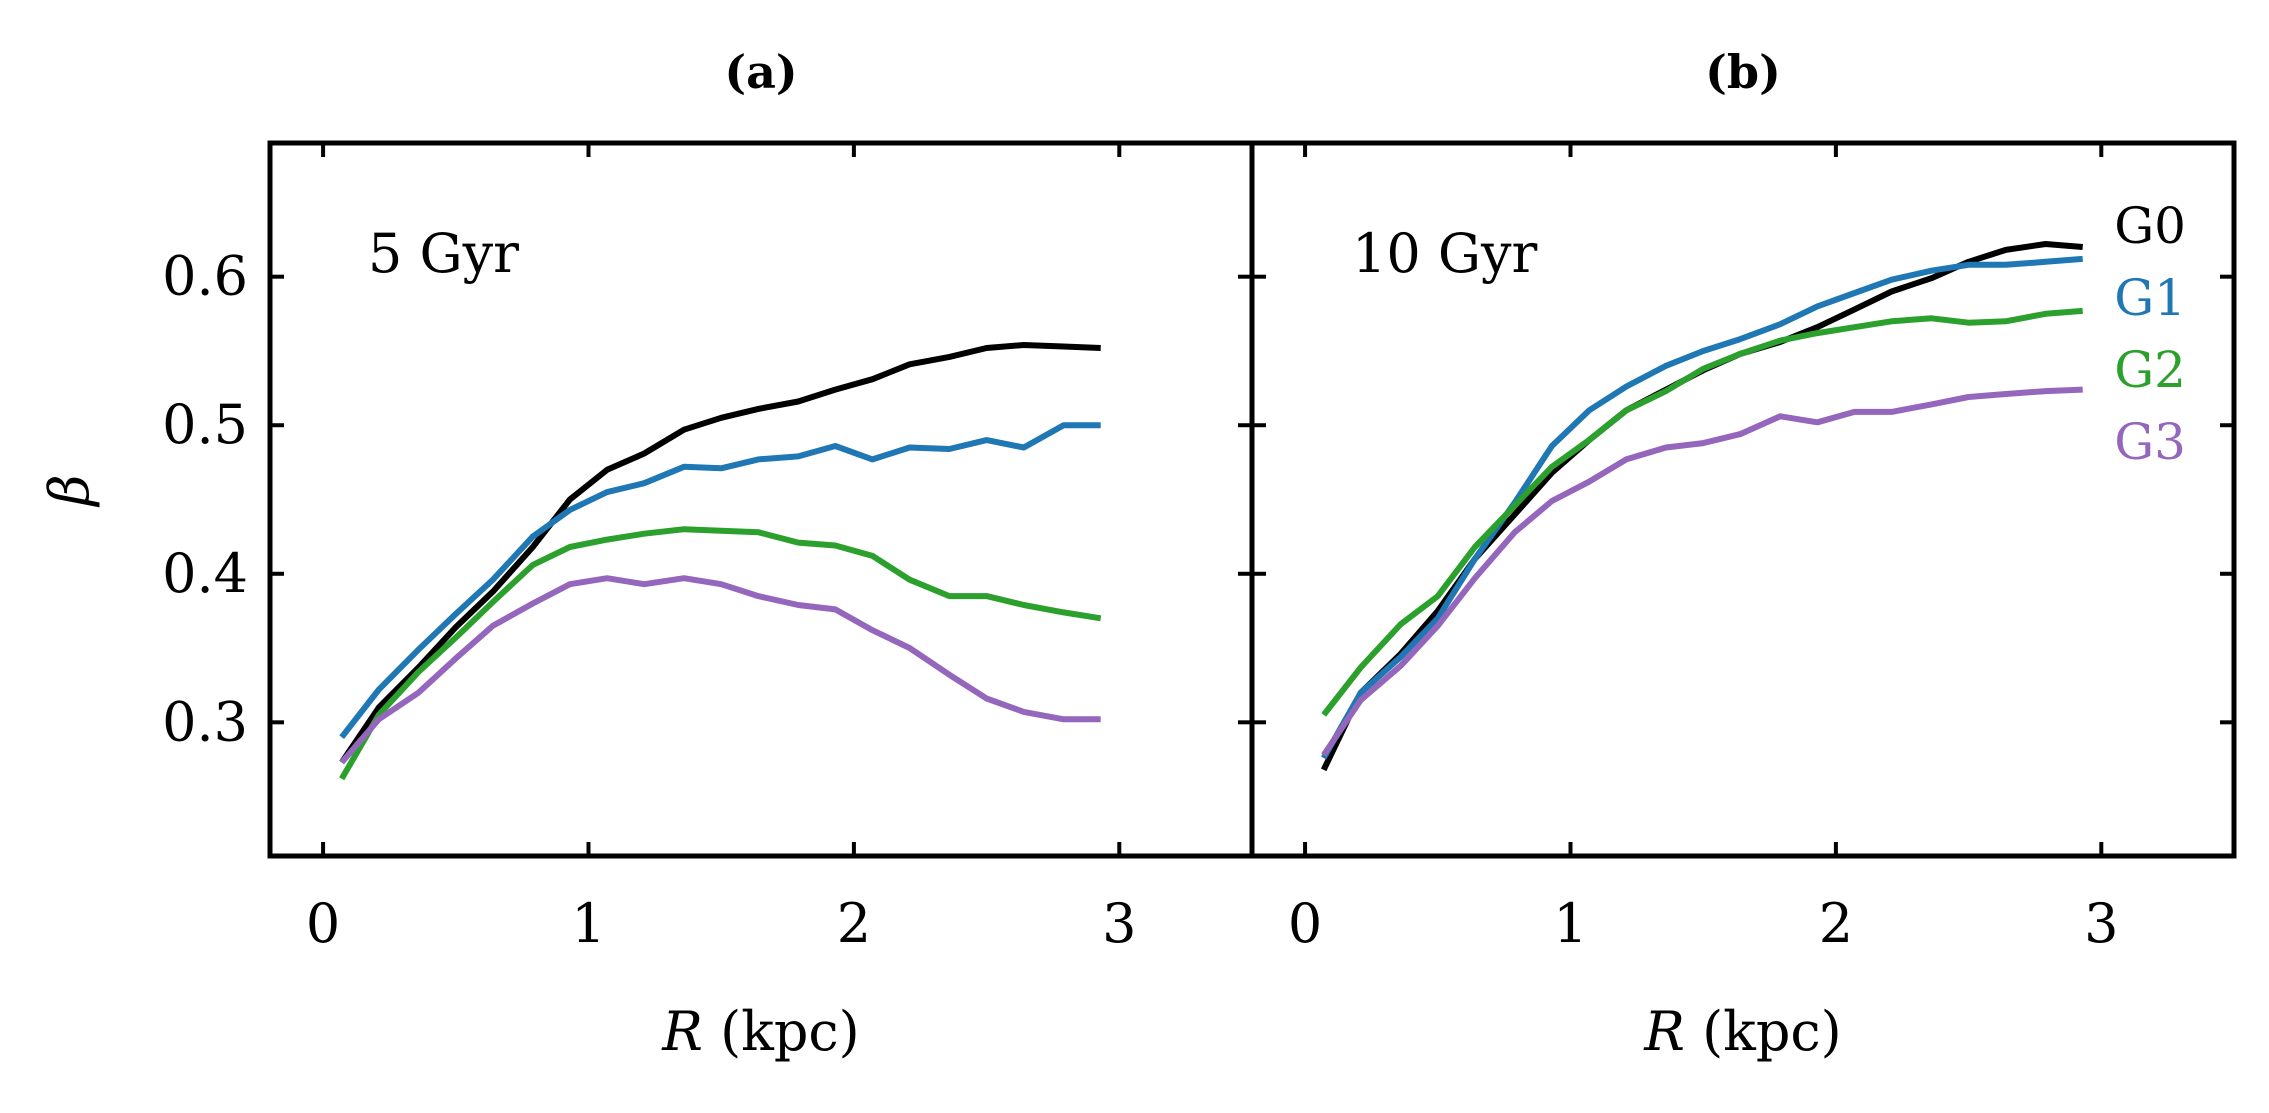  Describe the element at coordinates (2150, 298) in the screenshot. I see `panel-b-legend-g1: G1` at that location.